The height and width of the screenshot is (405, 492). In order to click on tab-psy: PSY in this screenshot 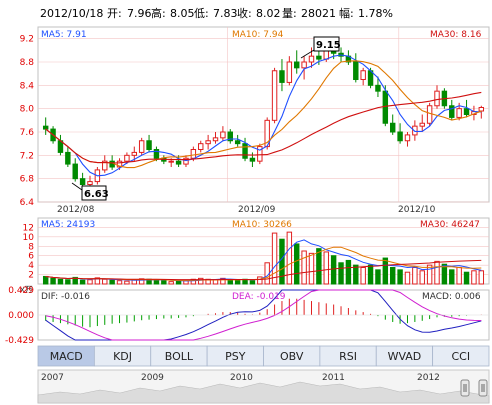, I will do `click(235, 356)`.